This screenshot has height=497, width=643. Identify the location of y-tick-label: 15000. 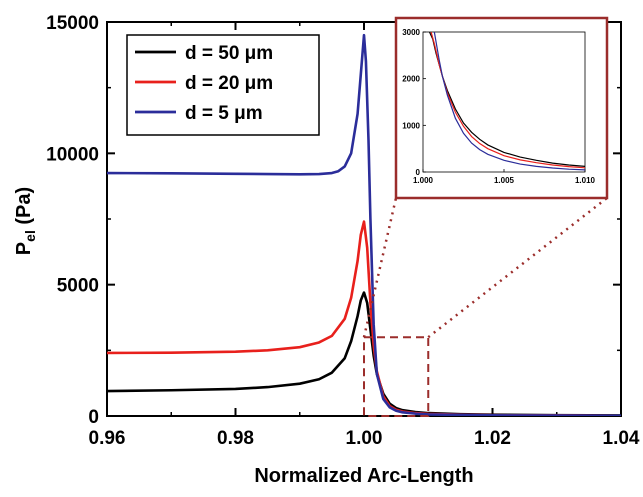
(72, 23).